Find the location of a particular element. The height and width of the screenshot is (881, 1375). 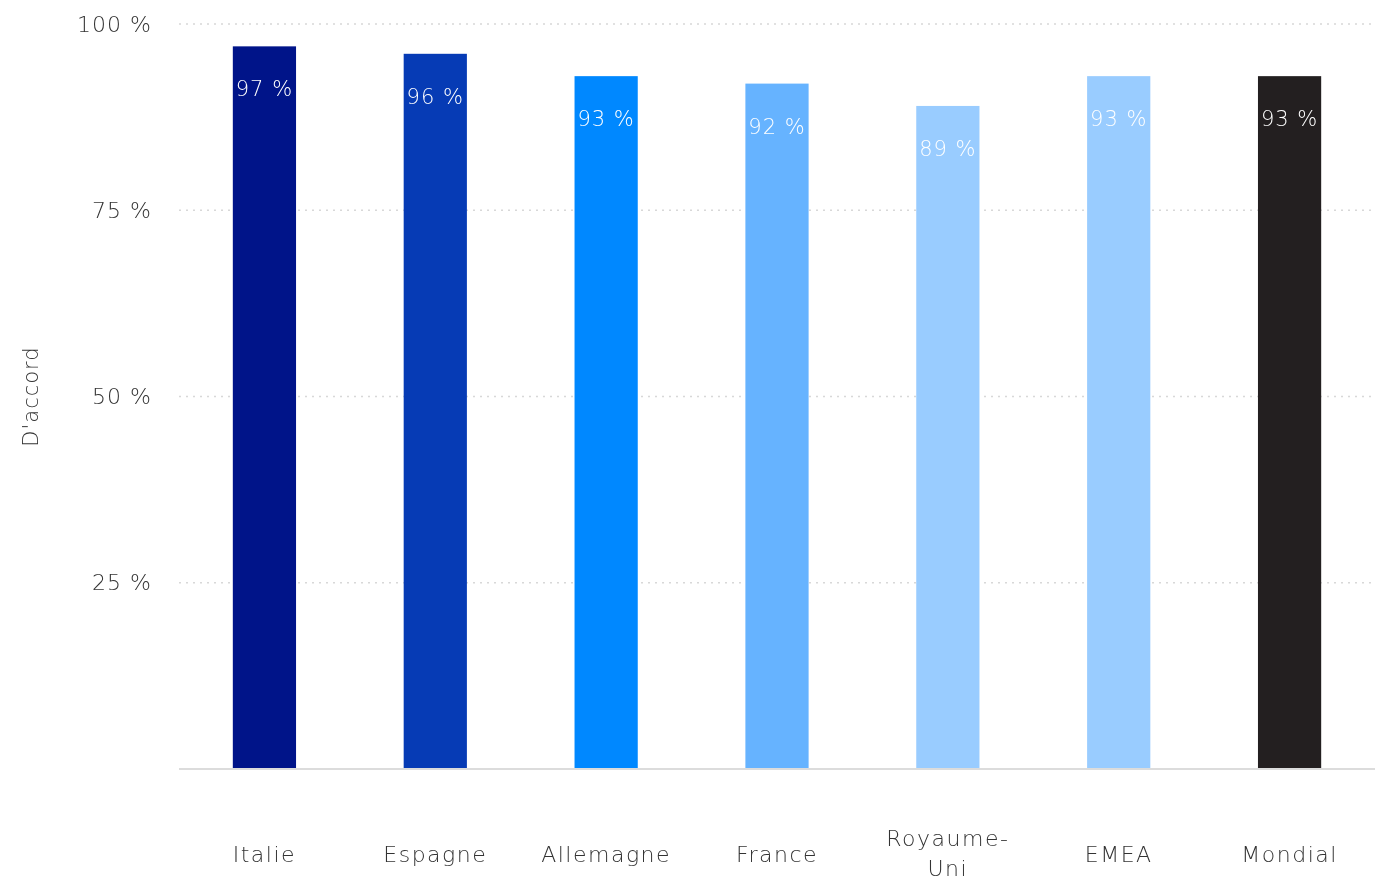

y-axis-title: D'accord is located at coordinates (31, 396).